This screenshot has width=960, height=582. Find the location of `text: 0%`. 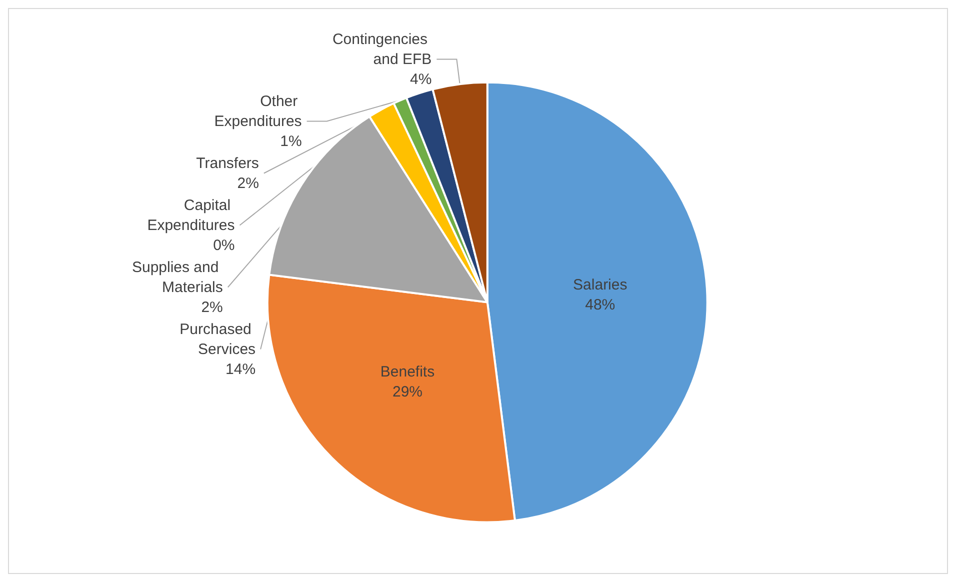

text: 0% is located at coordinates (224, 245).